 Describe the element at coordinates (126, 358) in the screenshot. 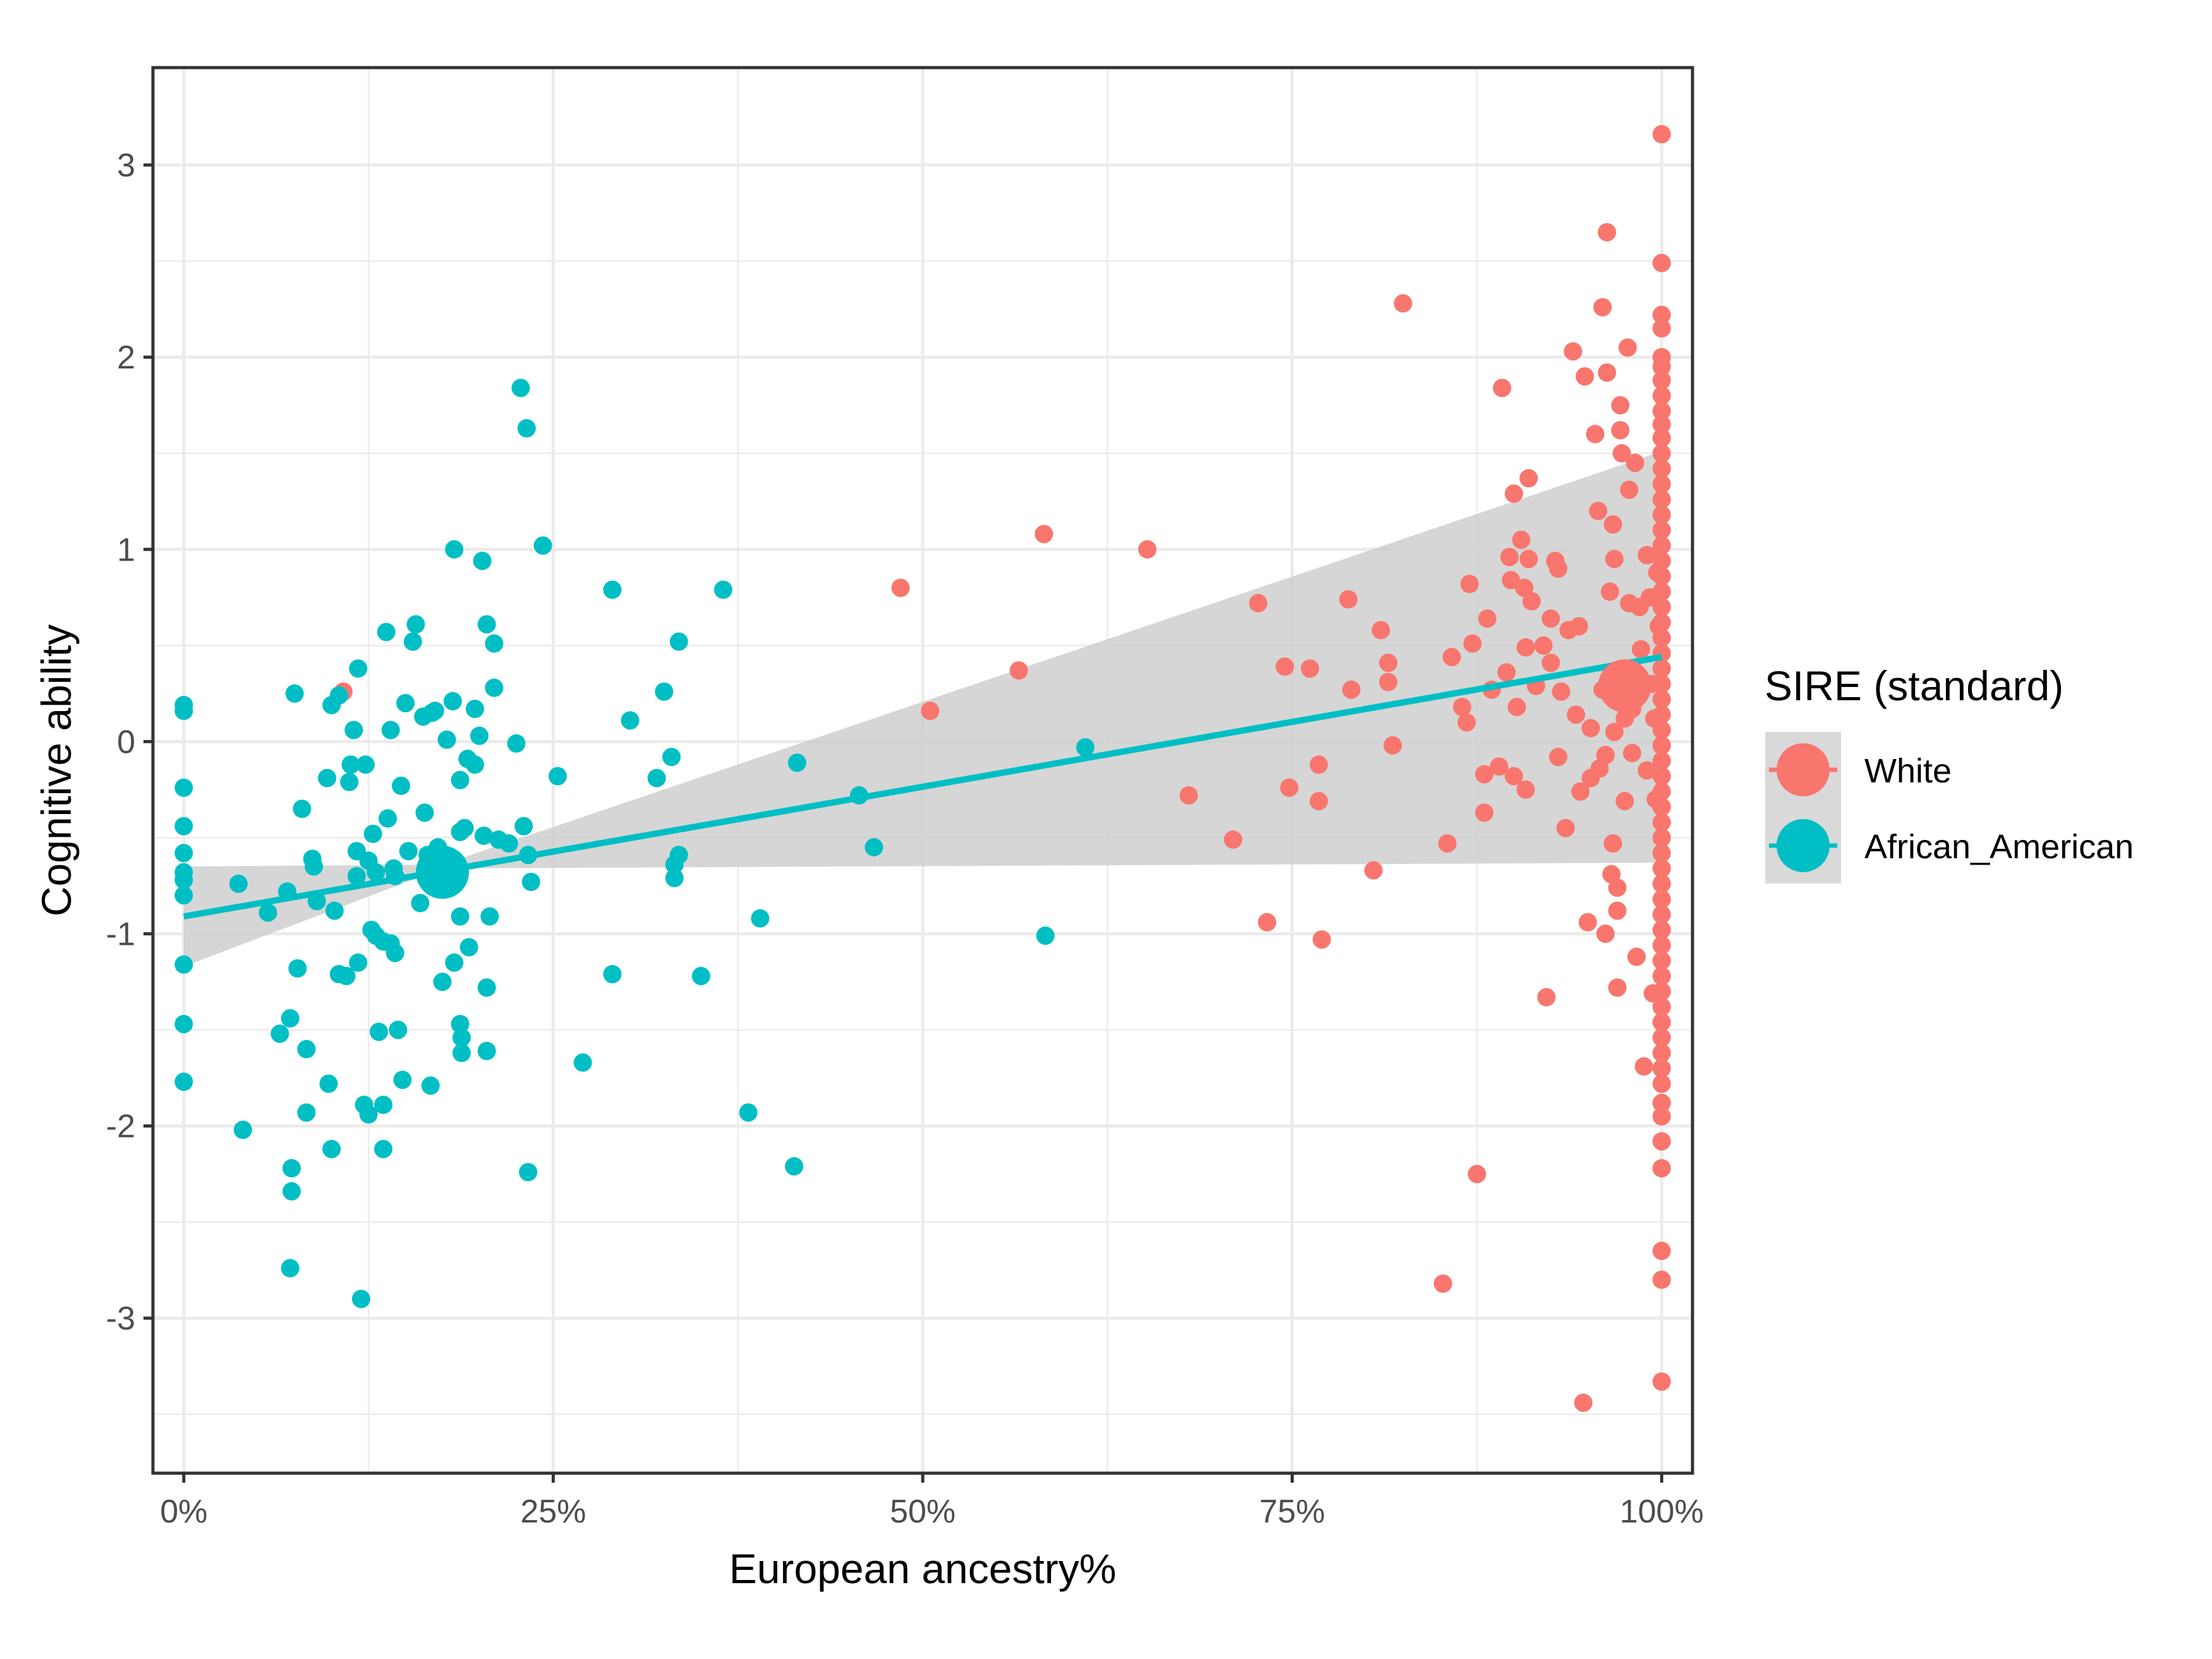

I see `y-tick-label: 2` at that location.